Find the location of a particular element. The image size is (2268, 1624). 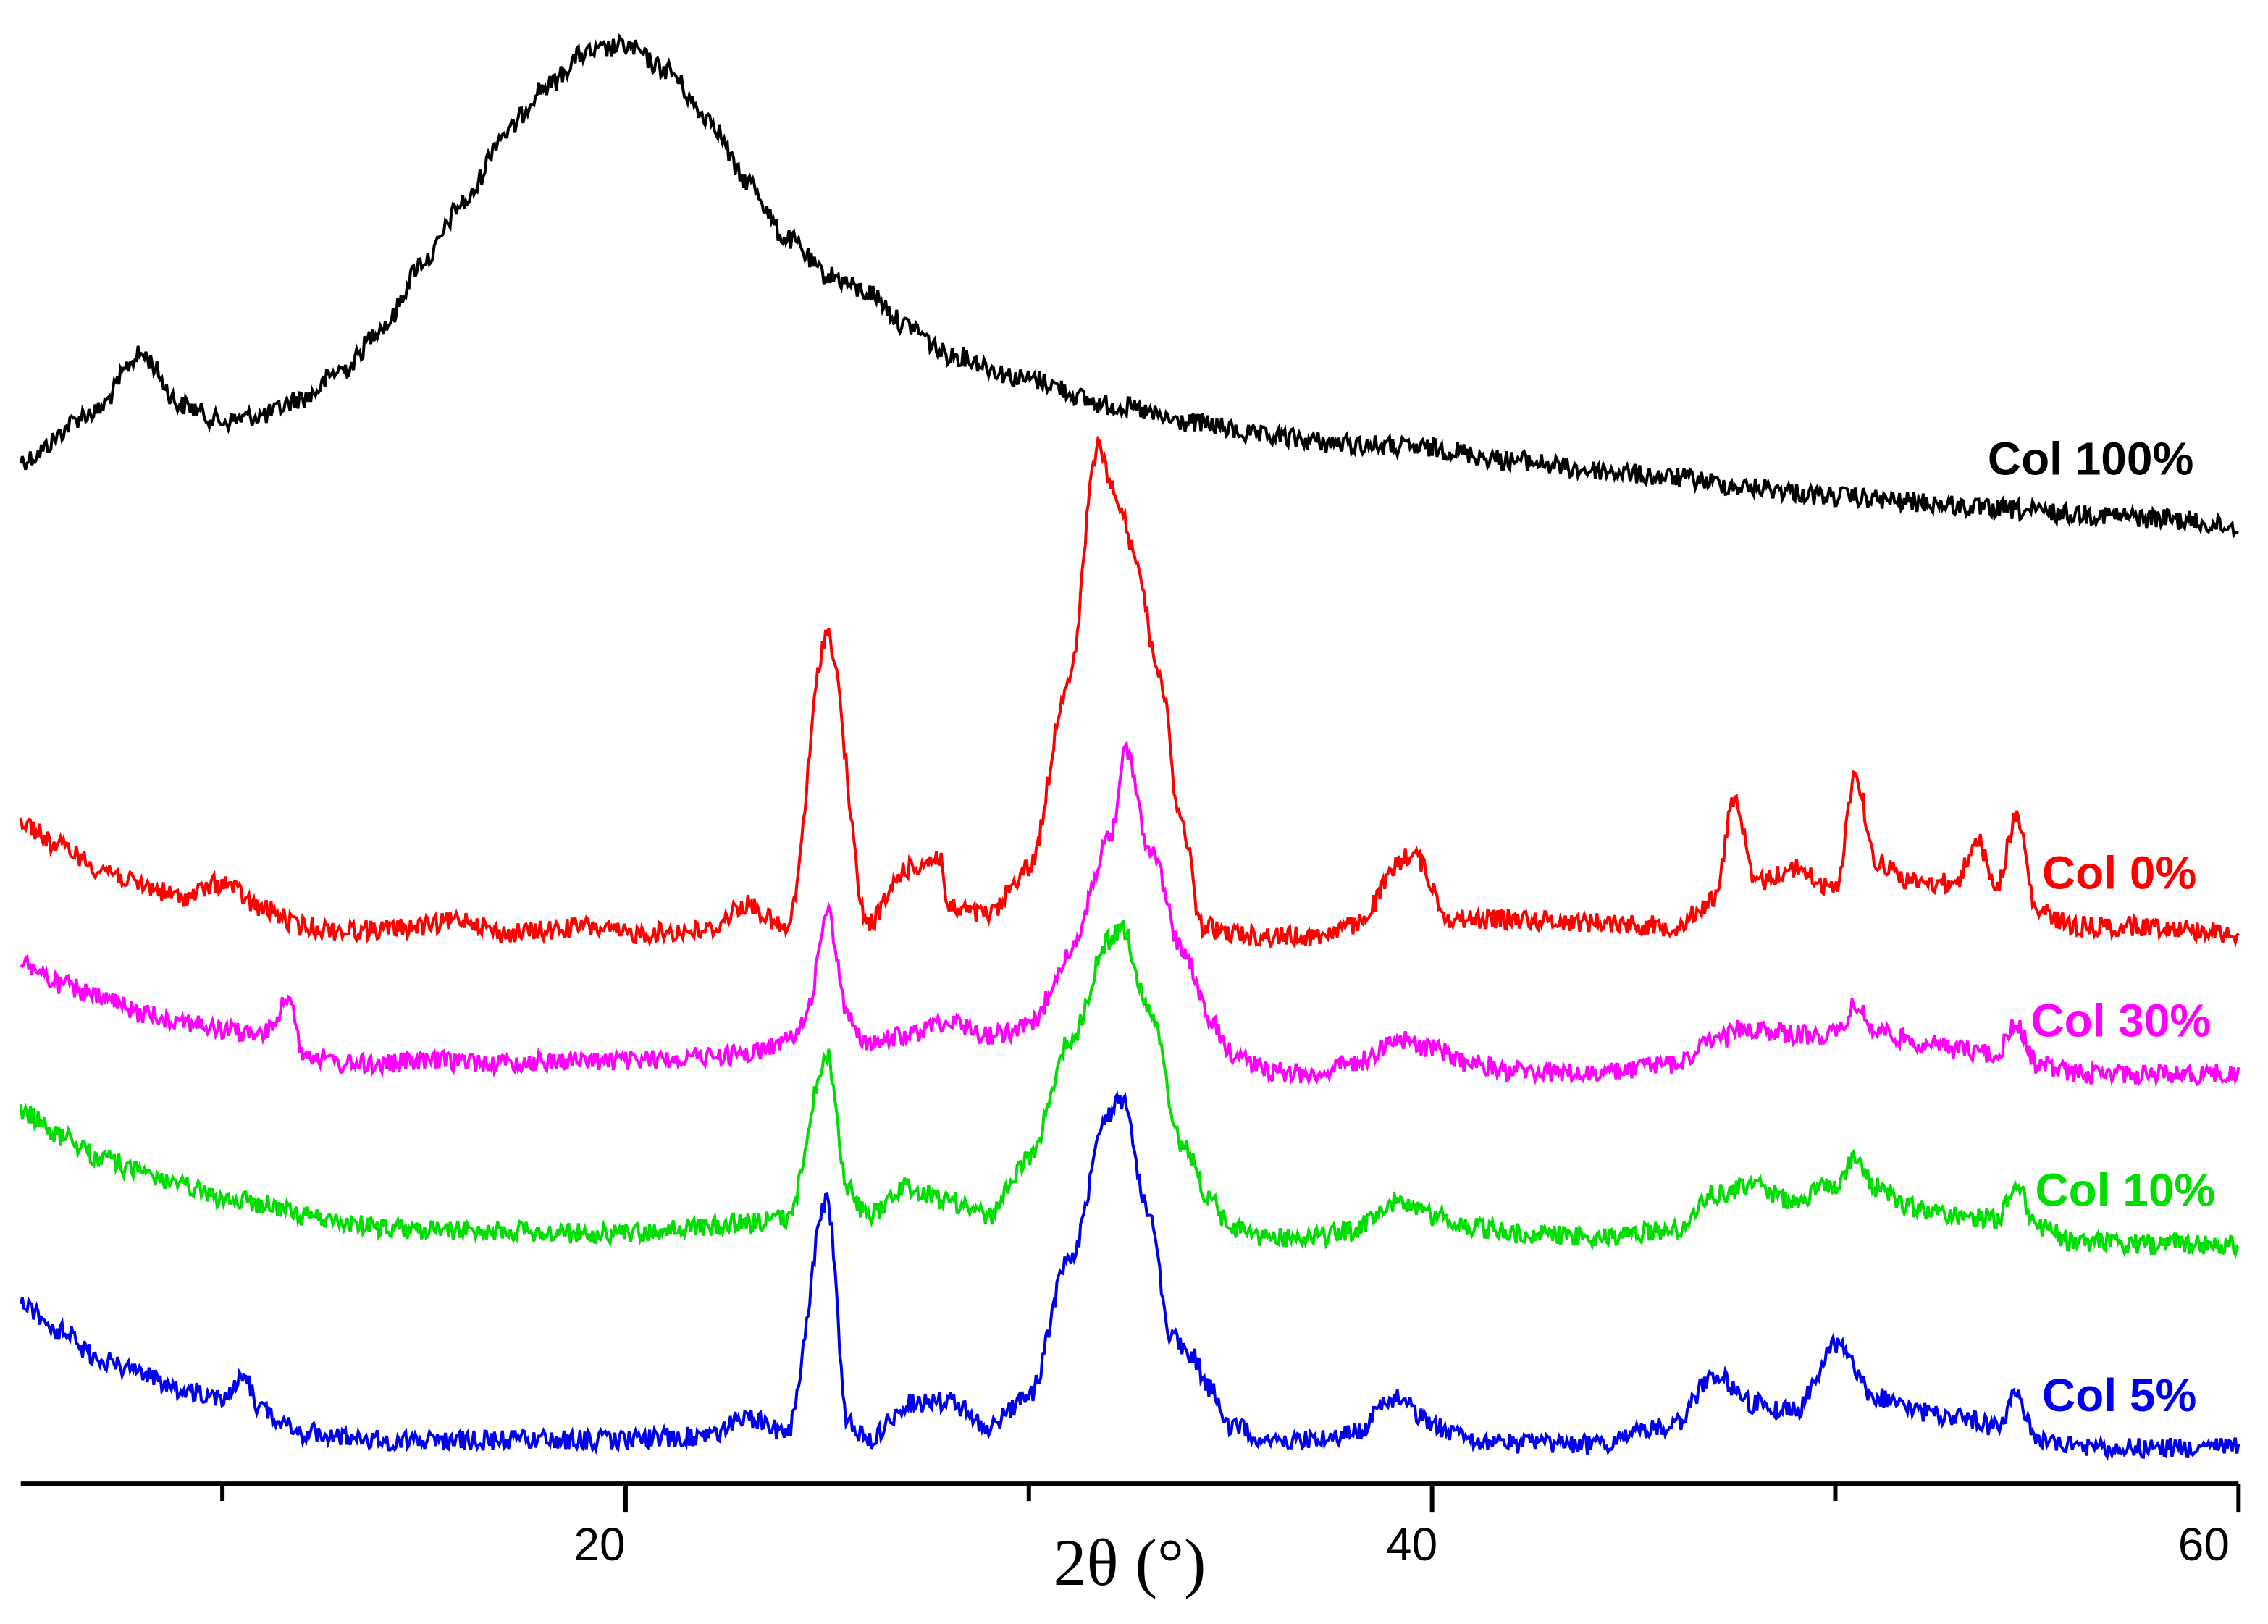

x-tick-label: 60 is located at coordinates (2204, 1544).